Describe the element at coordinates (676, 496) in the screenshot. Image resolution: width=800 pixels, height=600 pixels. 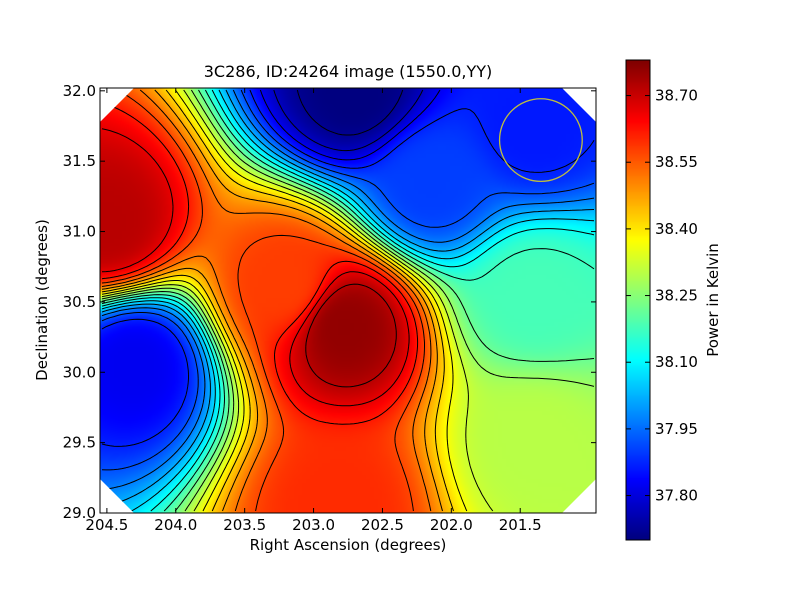
I see `colorbar-tick-label: 37.80` at that location.